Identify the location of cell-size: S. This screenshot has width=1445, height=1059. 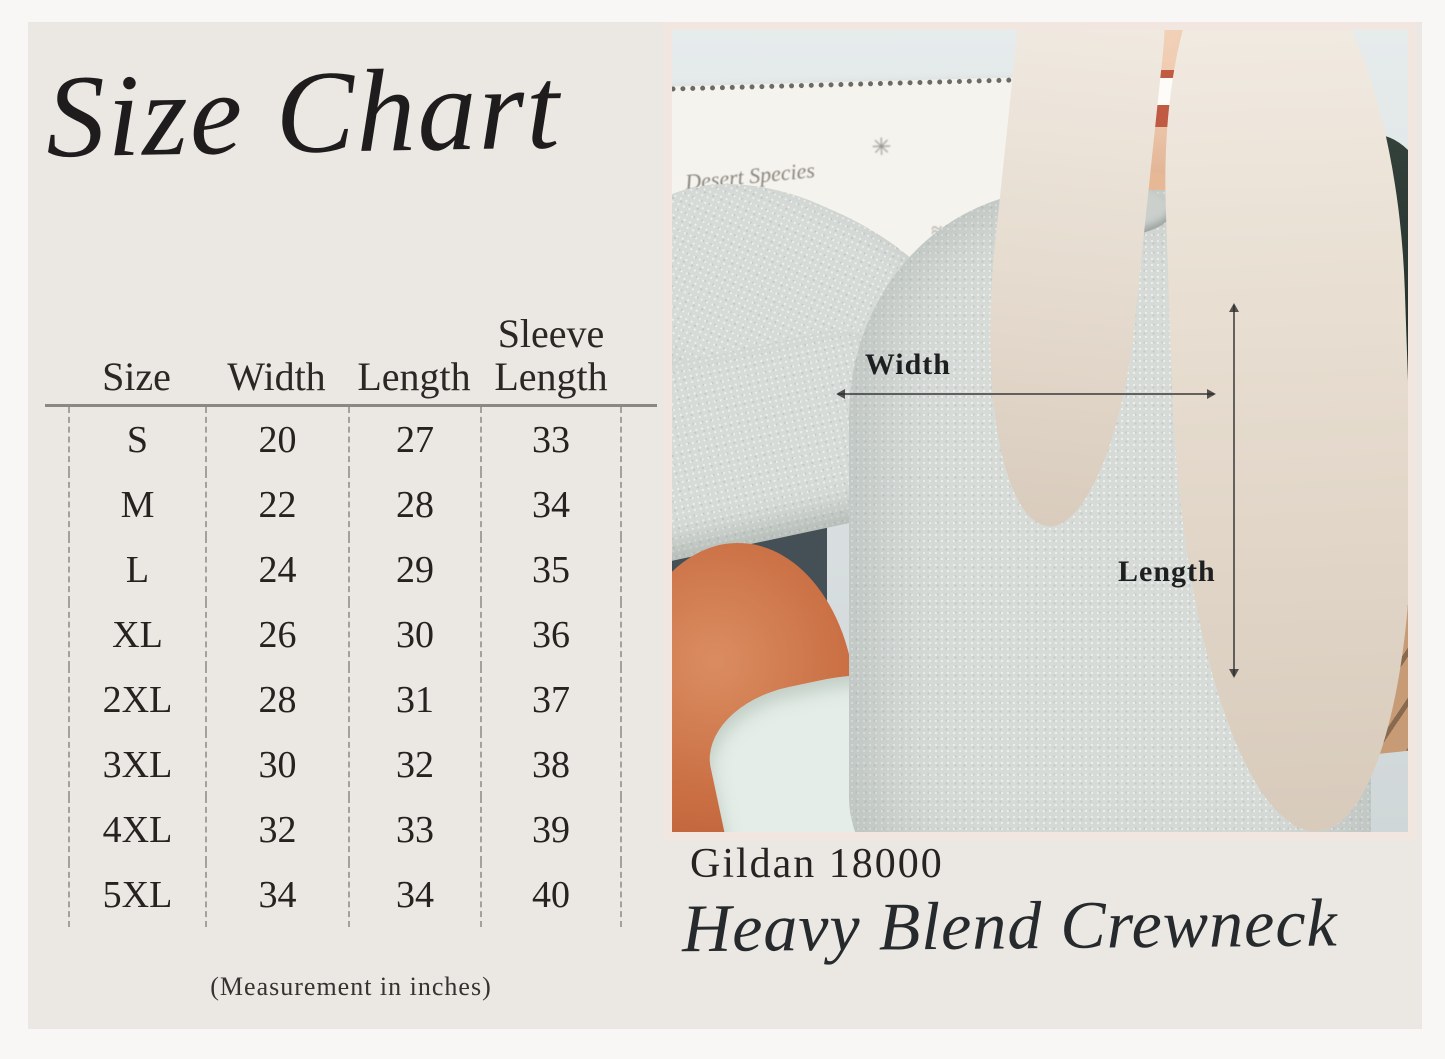
(136, 439).